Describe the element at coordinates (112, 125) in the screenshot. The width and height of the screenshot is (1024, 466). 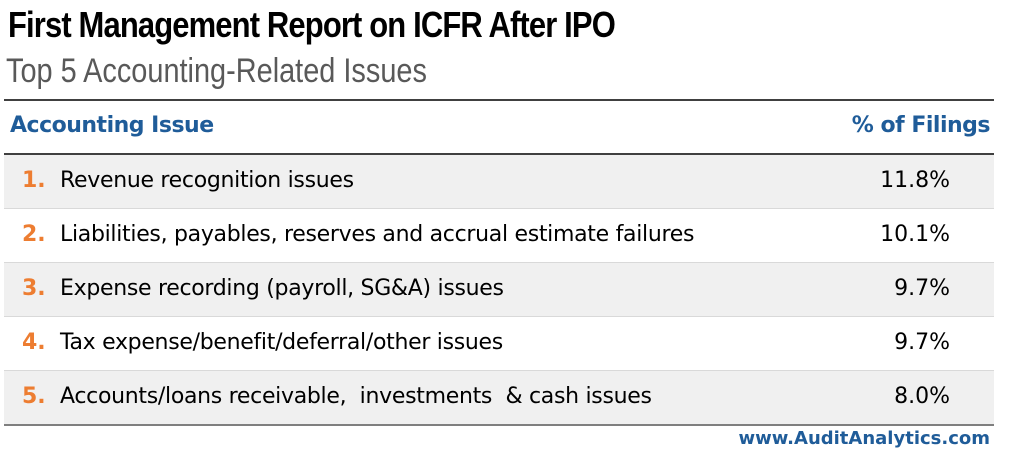
I see `column-header-issue: Accounting Issue` at that location.